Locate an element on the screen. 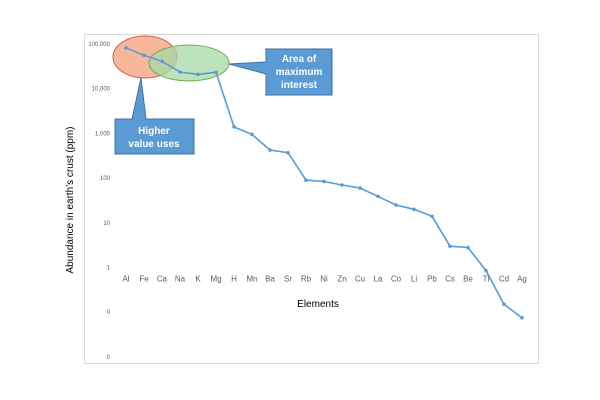 This screenshot has height=400, width=600. data-point-cd is located at coordinates (504, 304).